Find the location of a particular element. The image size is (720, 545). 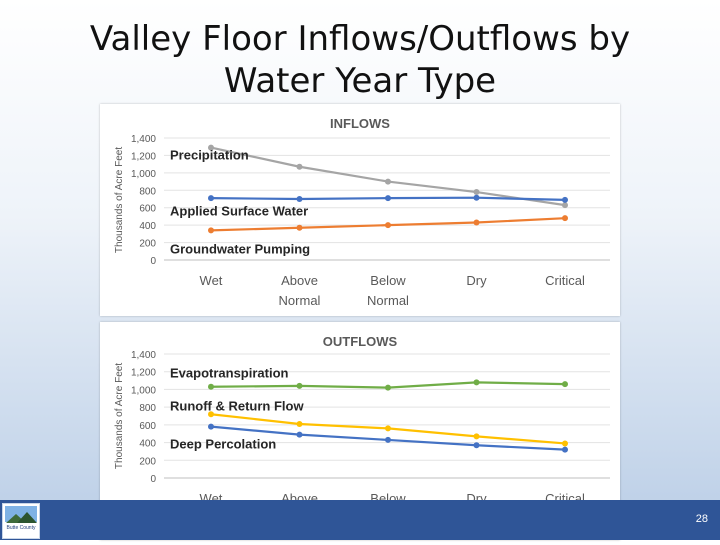

outflows-y-tick-label: 200 is located at coordinates (147, 461).